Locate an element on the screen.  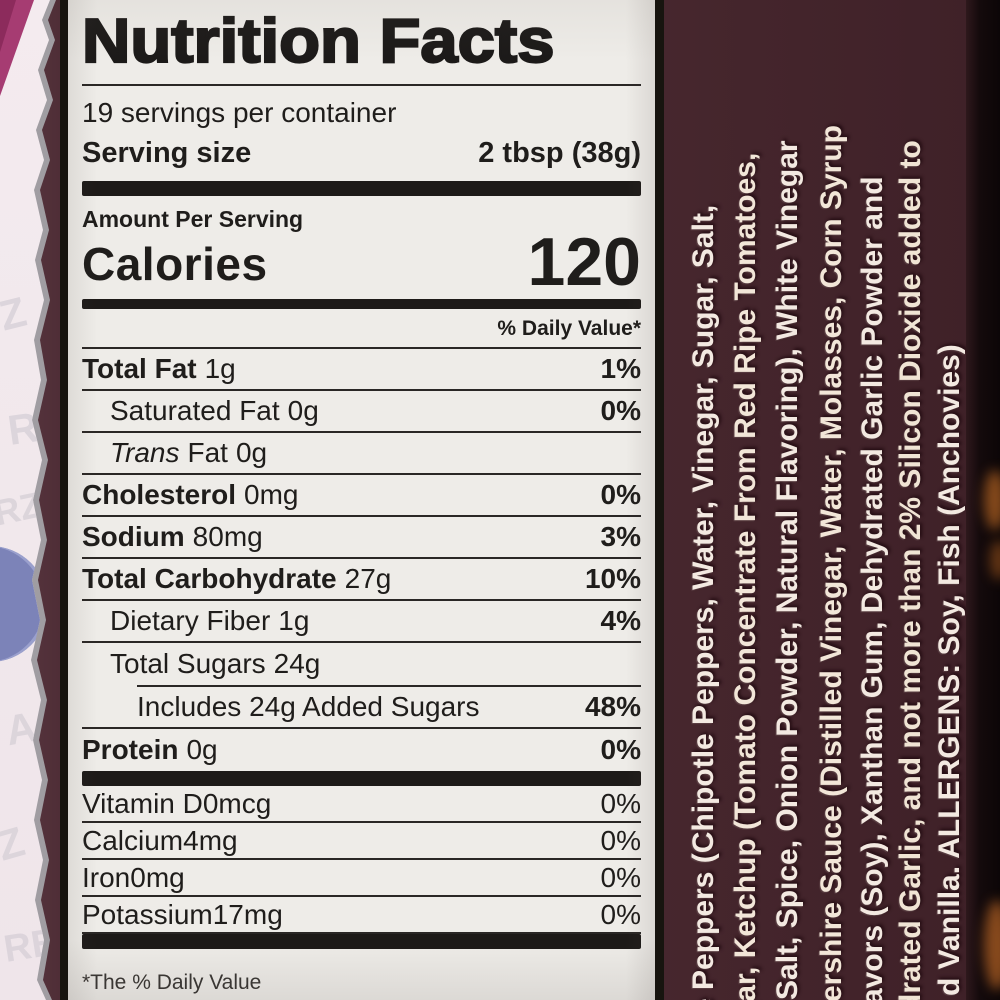
nutrient-row-total-carbohydrate: Total Carbohydrate 27g 10% is located at coordinates (361, 580).